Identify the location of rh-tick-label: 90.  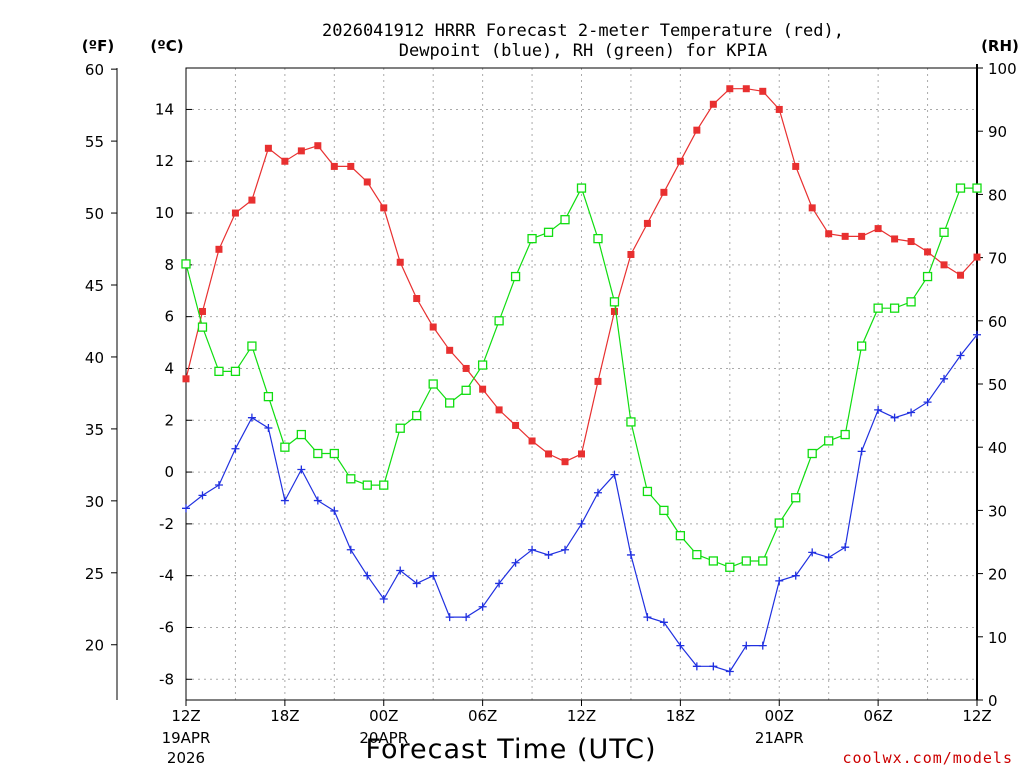
(997, 132).